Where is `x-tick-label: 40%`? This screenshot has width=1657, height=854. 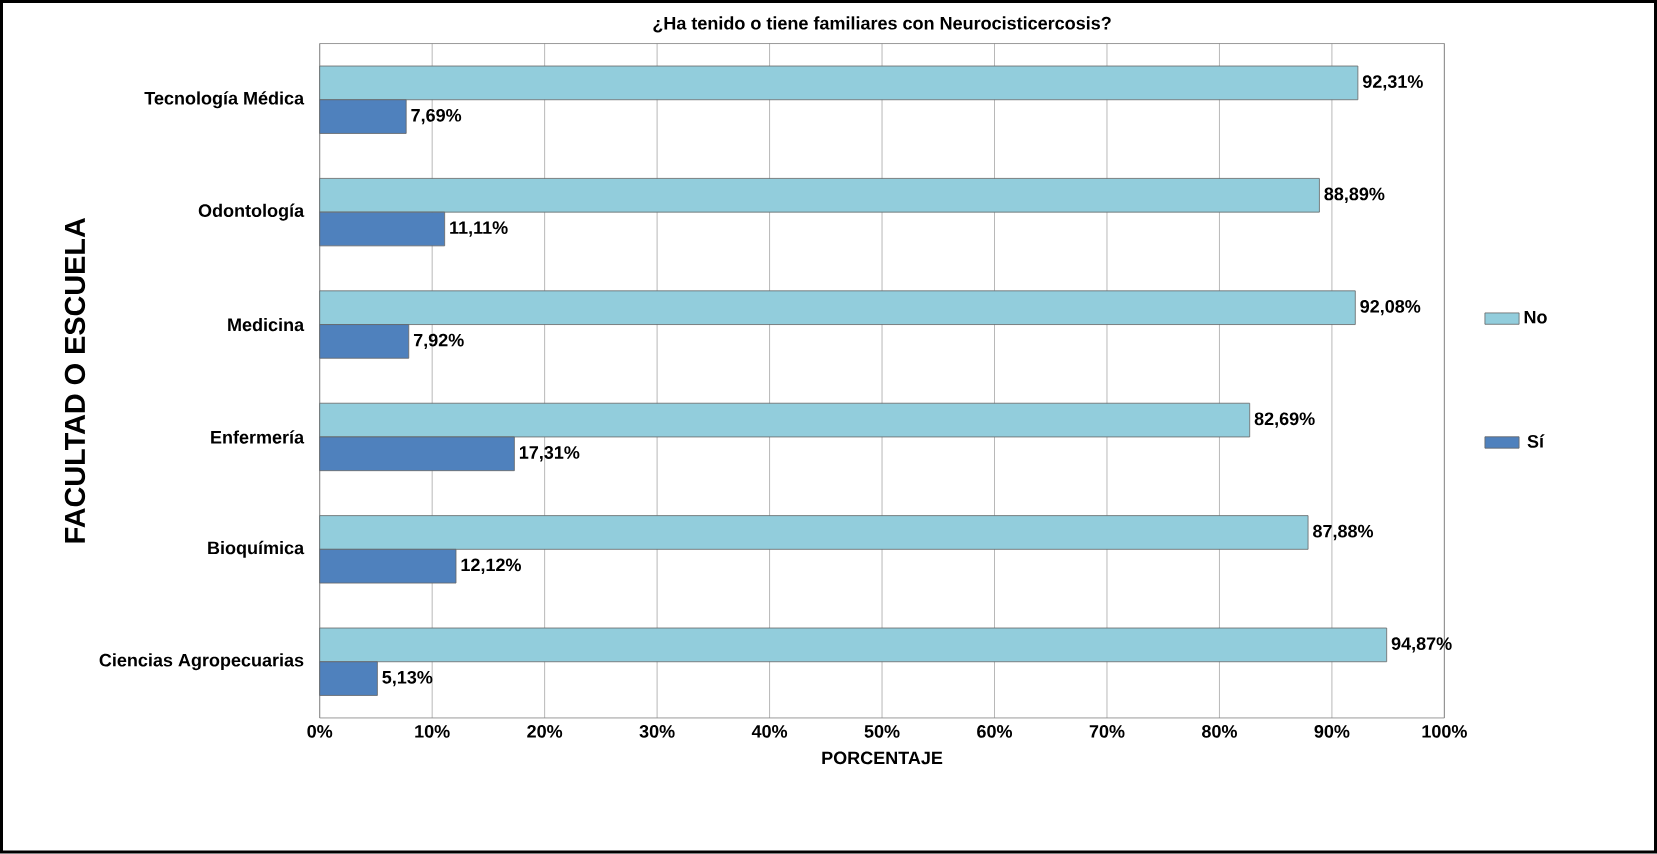 x-tick-label: 40% is located at coordinates (769, 732).